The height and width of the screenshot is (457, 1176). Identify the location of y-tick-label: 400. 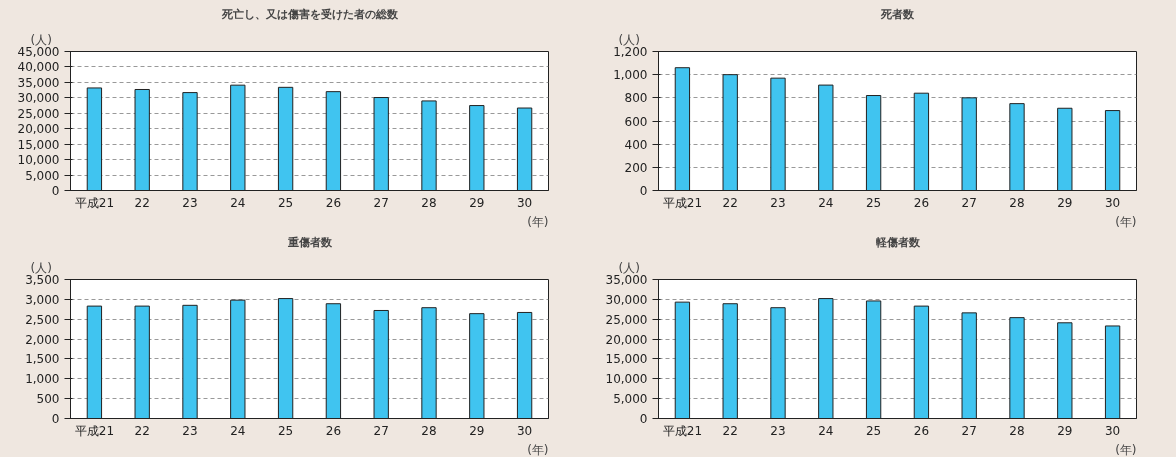
(636, 144).